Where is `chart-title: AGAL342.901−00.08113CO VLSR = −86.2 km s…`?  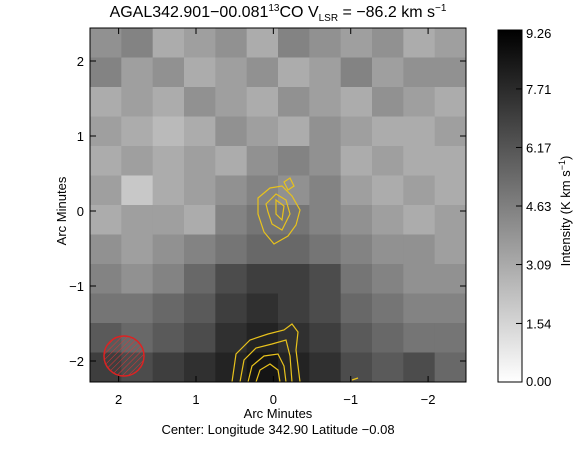 chart-title: AGAL342.901−00.08113CO VLSR = −86.2 km s… is located at coordinates (278, 13).